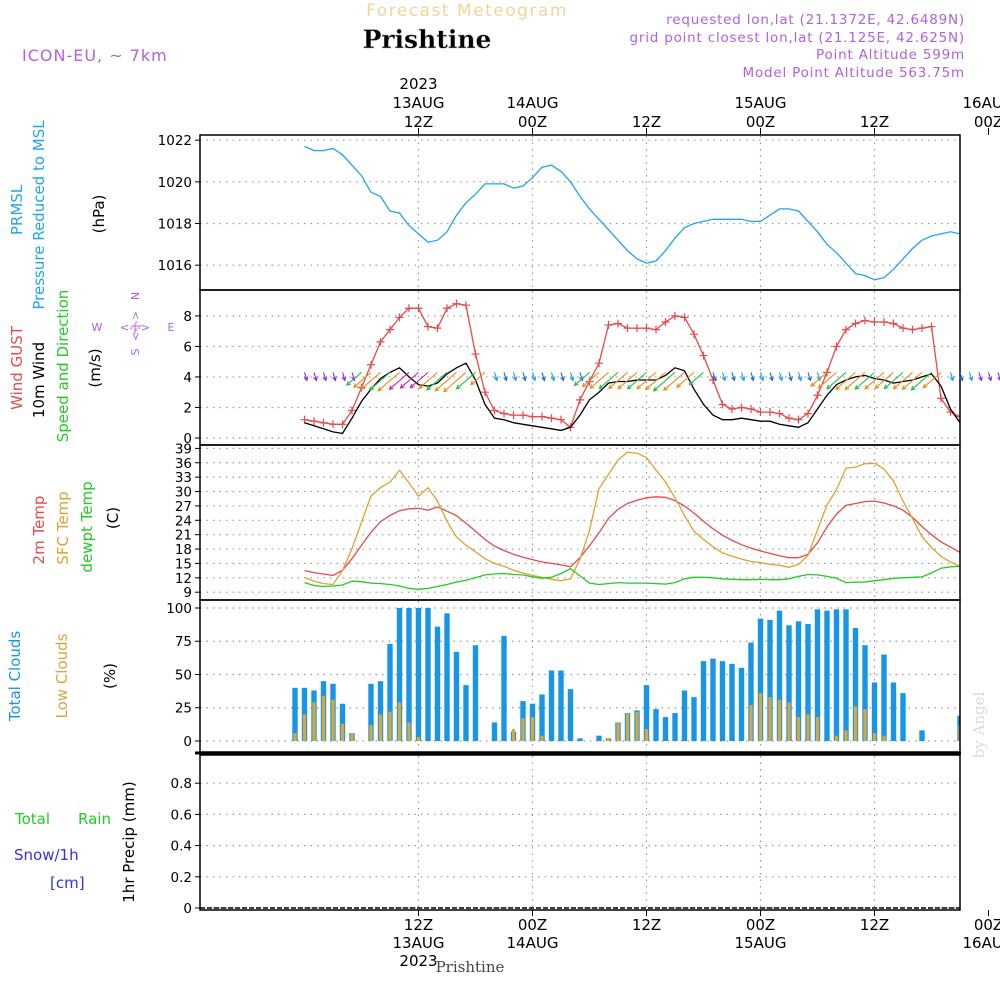 The width and height of the screenshot is (1000, 1000). What do you see at coordinates (95, 367) in the screenshot?
I see `wind-unit: (m/s)` at bounding box center [95, 367].